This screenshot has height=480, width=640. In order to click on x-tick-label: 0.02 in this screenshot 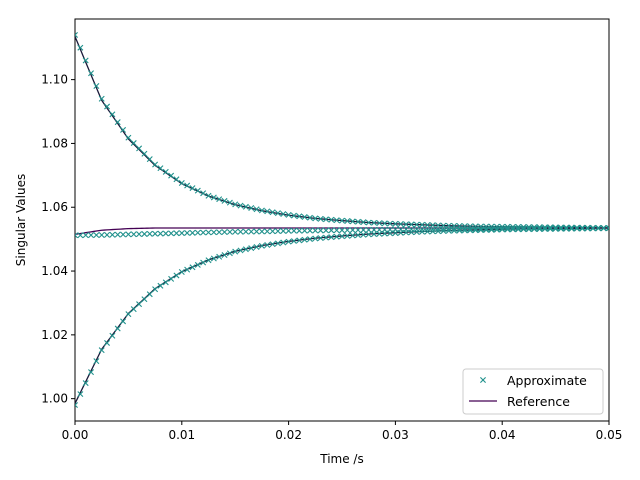, I will do `click(288, 435)`.